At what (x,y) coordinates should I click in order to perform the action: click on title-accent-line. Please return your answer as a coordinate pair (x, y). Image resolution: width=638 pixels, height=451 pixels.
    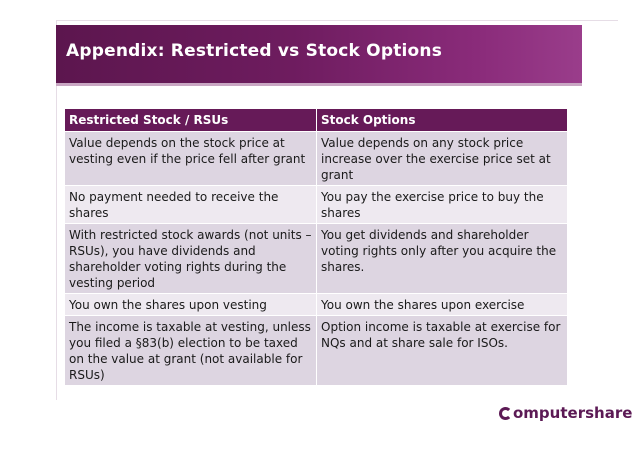
    Looking at the image, I should click on (319, 84).